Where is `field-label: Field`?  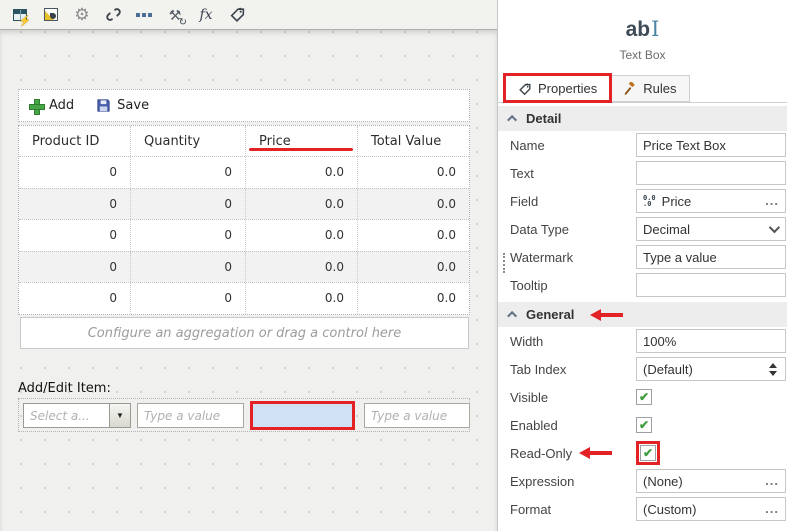 field-label: Field is located at coordinates (524, 201).